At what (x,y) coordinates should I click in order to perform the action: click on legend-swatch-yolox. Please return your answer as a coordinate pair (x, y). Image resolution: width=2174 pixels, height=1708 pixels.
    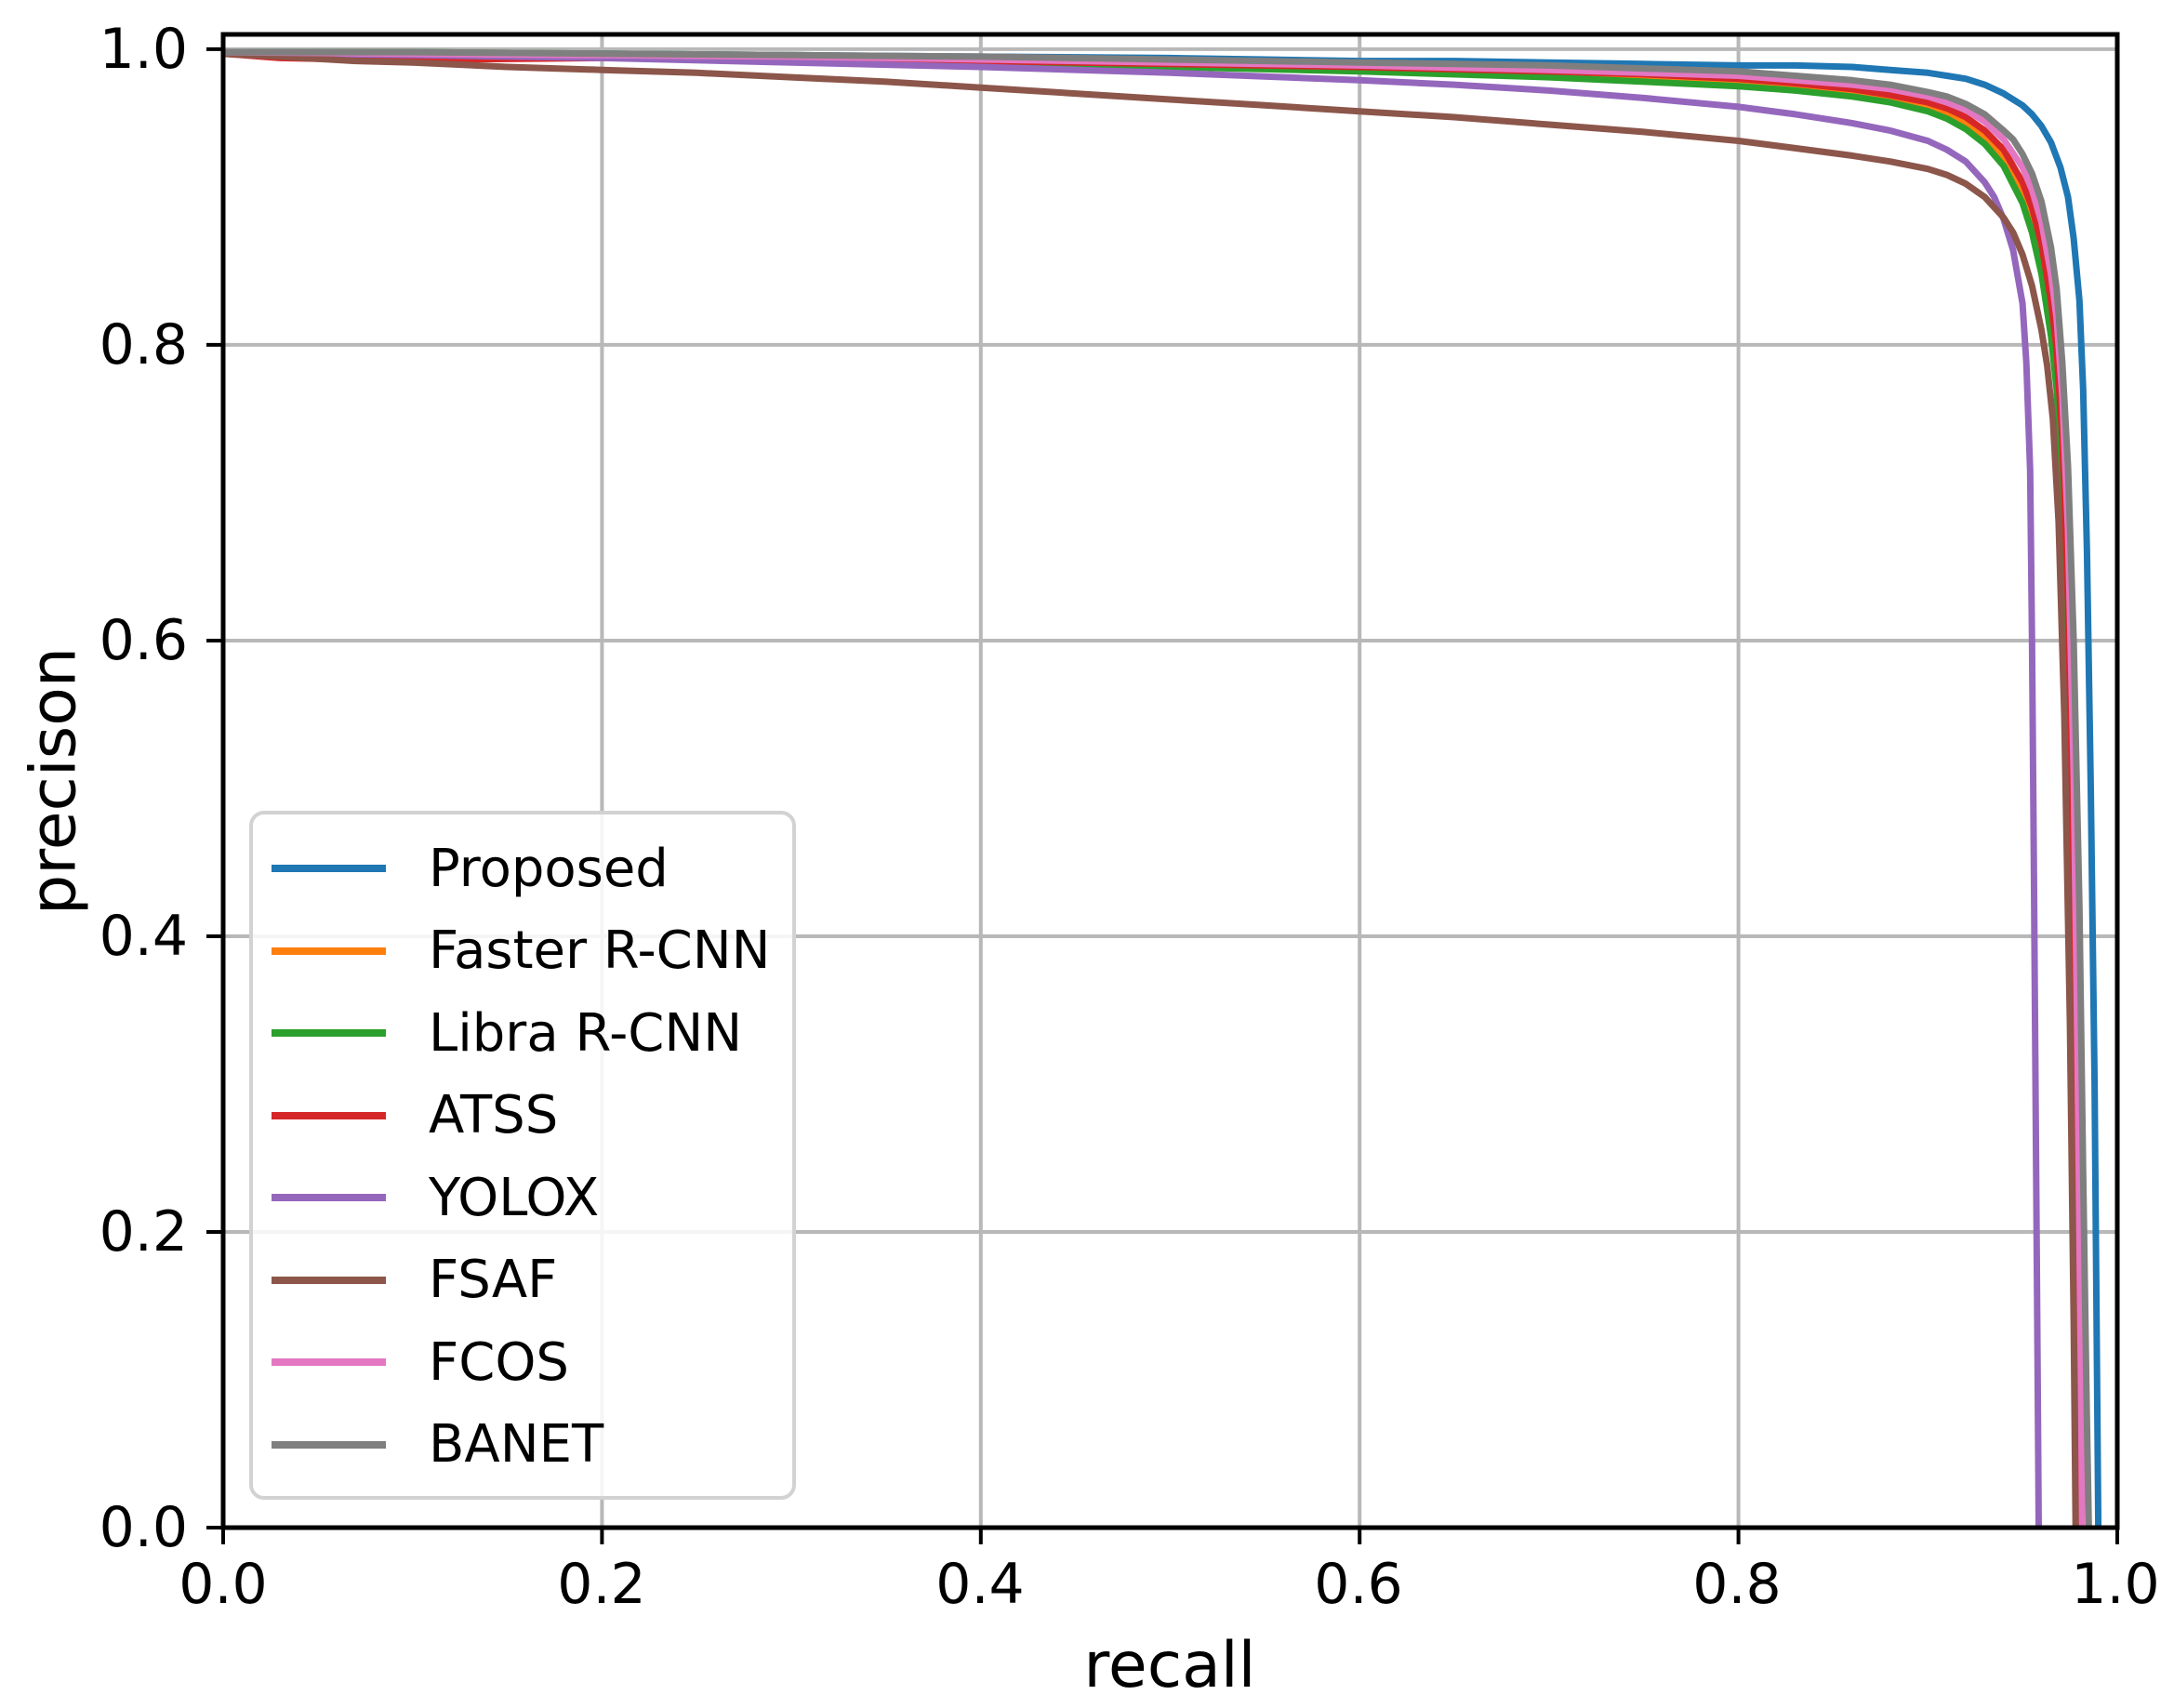
    Looking at the image, I should click on (329, 1198).